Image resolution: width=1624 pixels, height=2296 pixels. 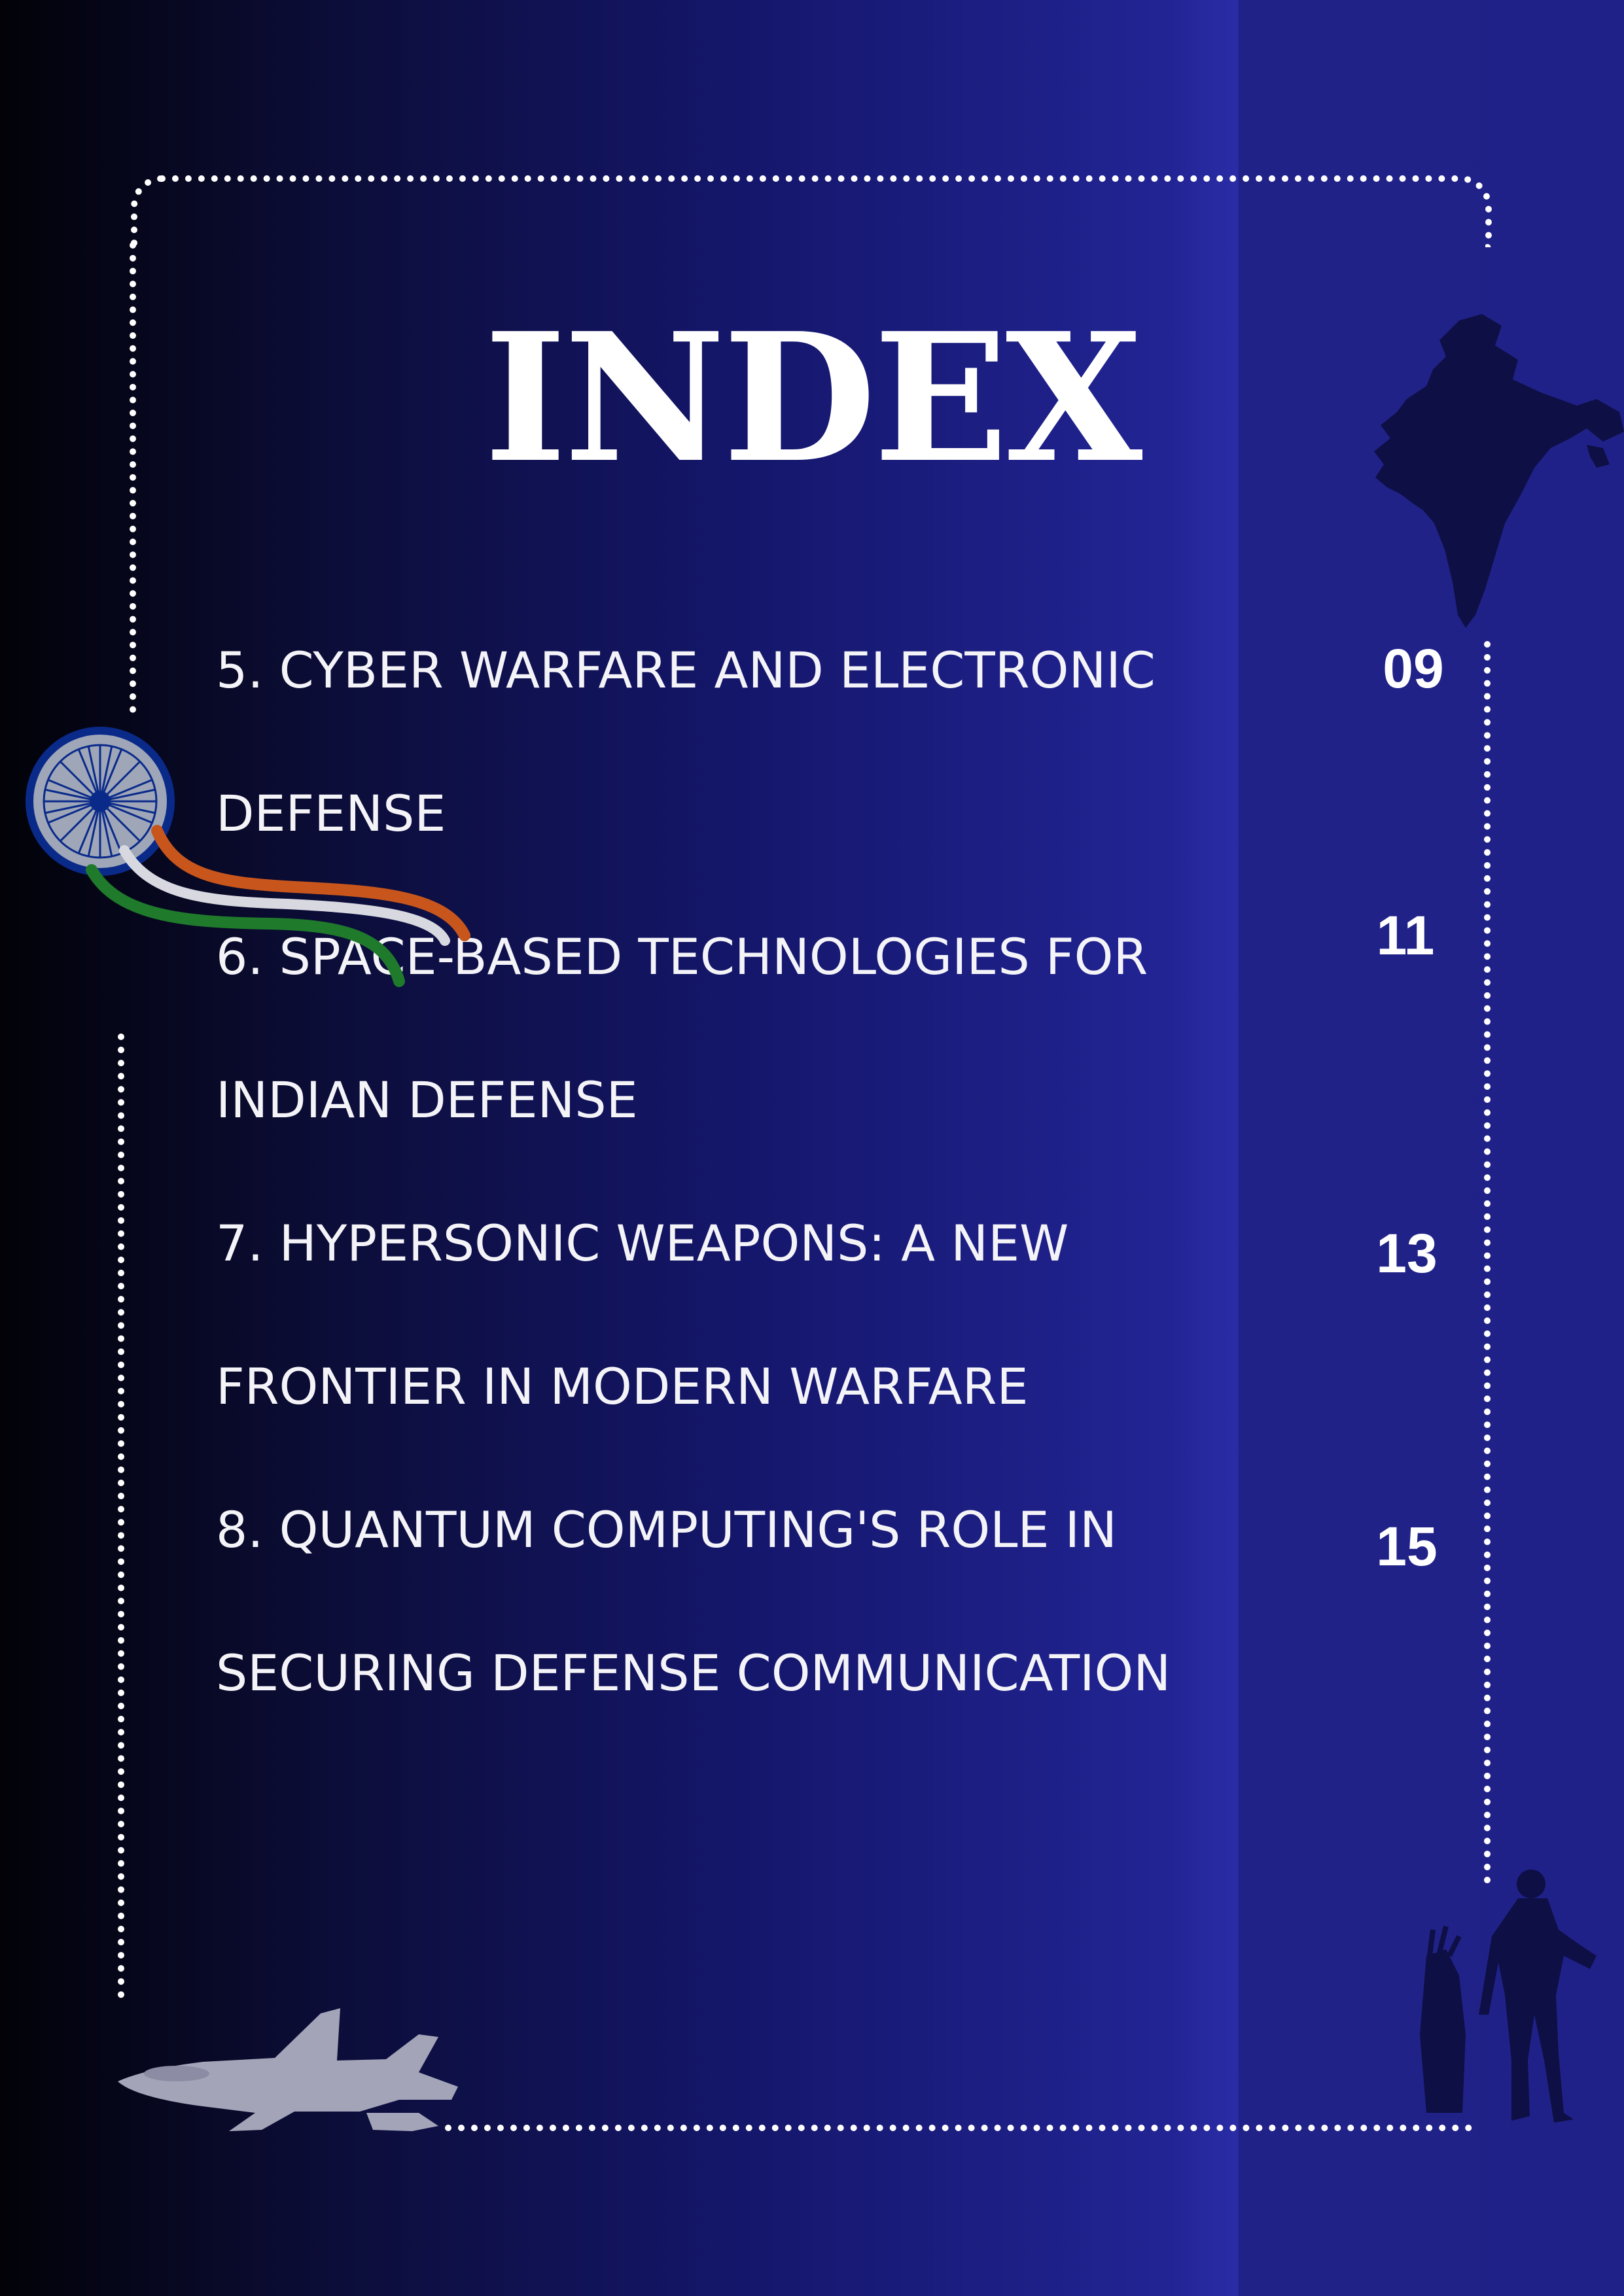 What do you see at coordinates (1413, 668) in the screenshot?
I see `index-entry-5-page: 09` at bounding box center [1413, 668].